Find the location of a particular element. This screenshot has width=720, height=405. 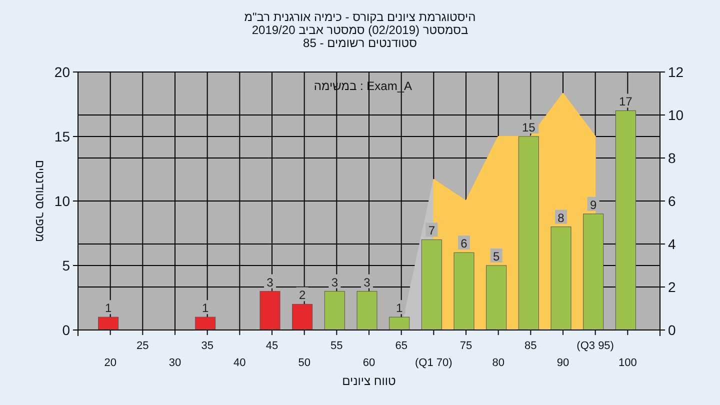

x-tick-label: 35 is located at coordinates (207, 346).